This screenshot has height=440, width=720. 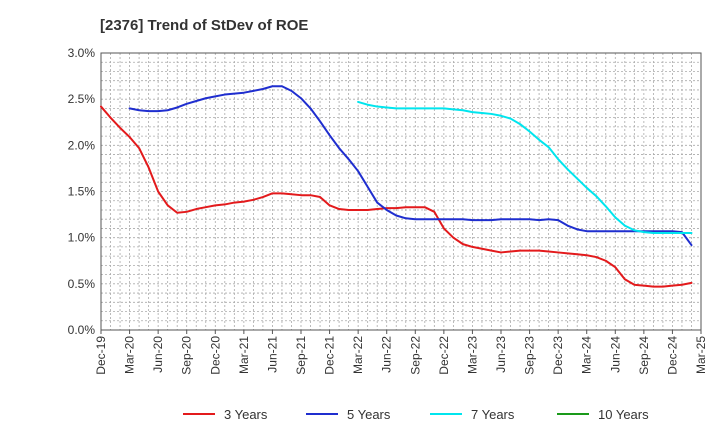 What do you see at coordinates (82, 238) in the screenshot?
I see `y-tick-label: 1.0%` at bounding box center [82, 238].